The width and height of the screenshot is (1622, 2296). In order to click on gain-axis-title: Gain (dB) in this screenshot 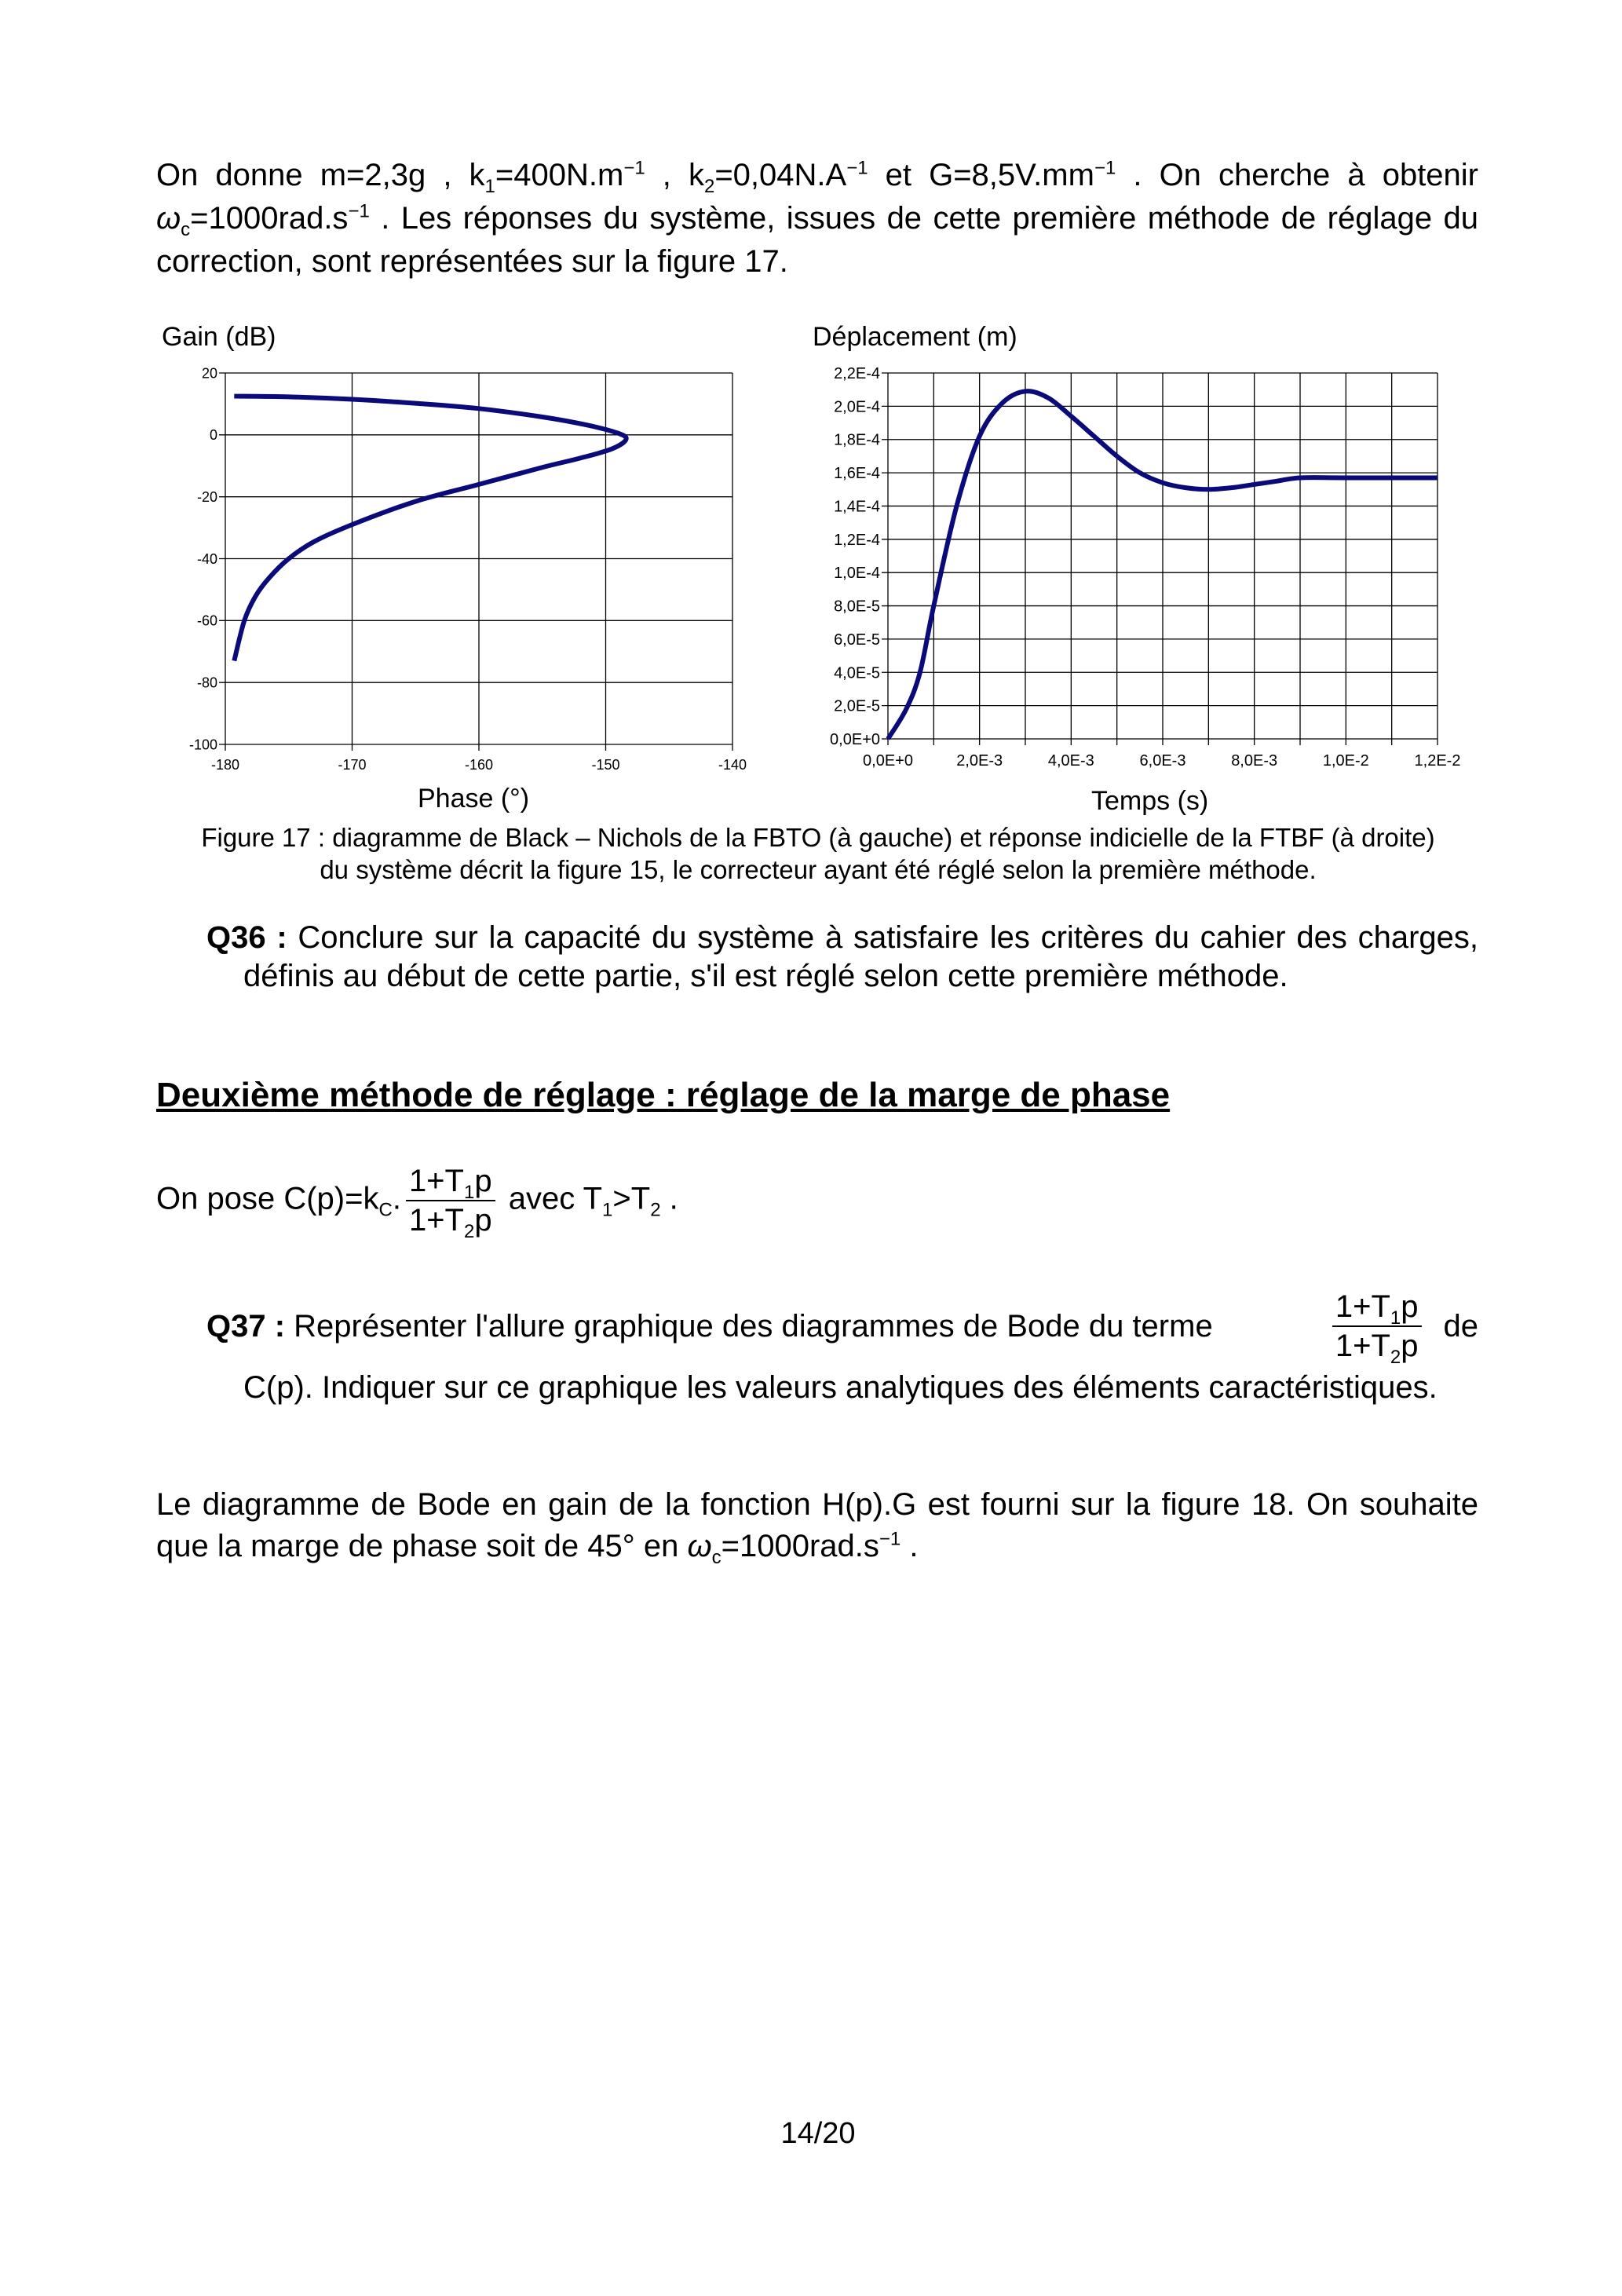, I will do `click(219, 337)`.